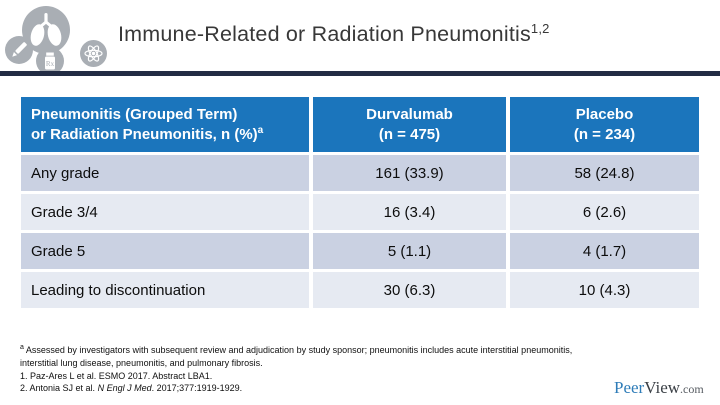 This screenshot has width=720, height=405. I want to click on medical-logo-cluster: Rx, so click(56, 43).